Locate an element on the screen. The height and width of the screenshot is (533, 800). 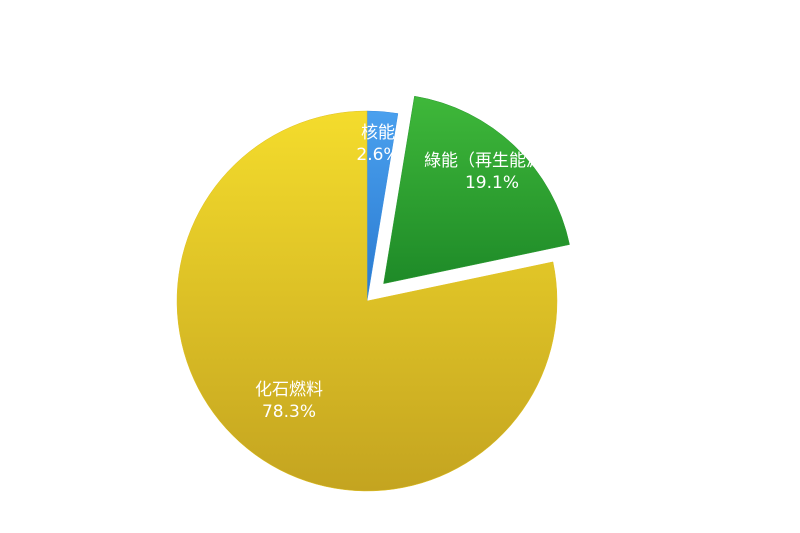
slice-label-3: 化石燃料 78.3% is located at coordinates (289, 401).